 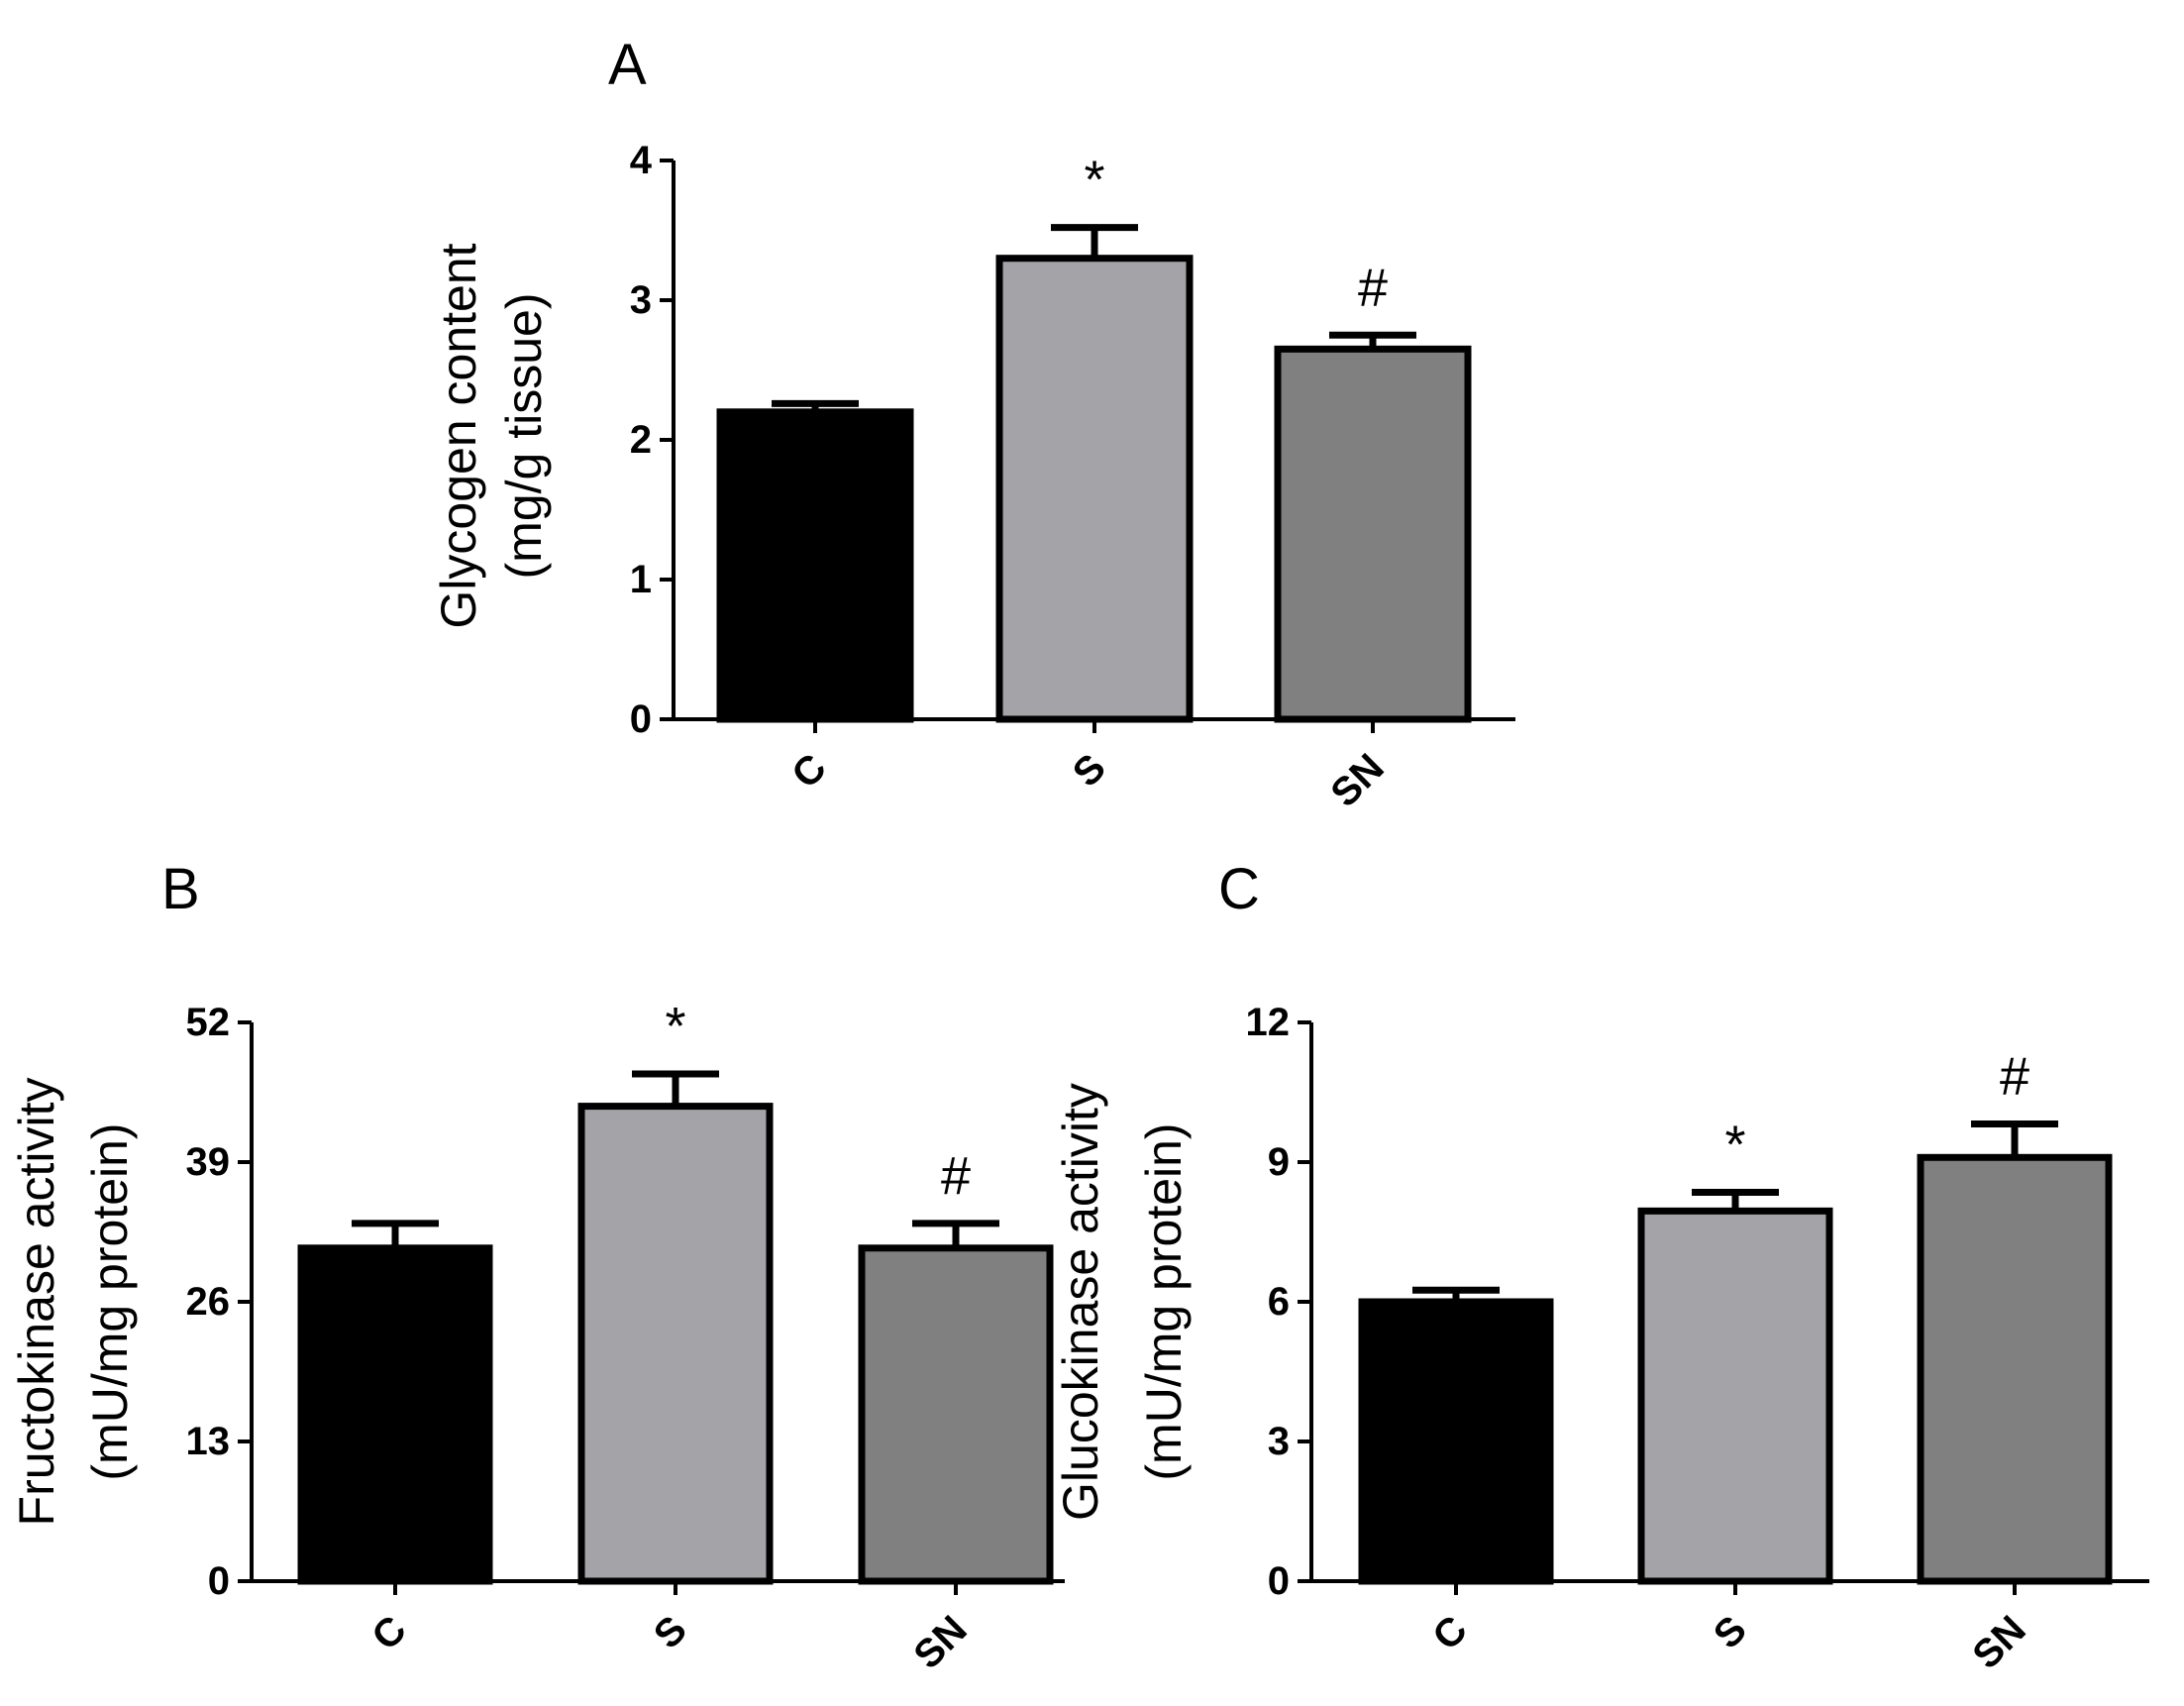 What do you see at coordinates (1279, 1162) in the screenshot?
I see `y-tick-label: 9` at bounding box center [1279, 1162].